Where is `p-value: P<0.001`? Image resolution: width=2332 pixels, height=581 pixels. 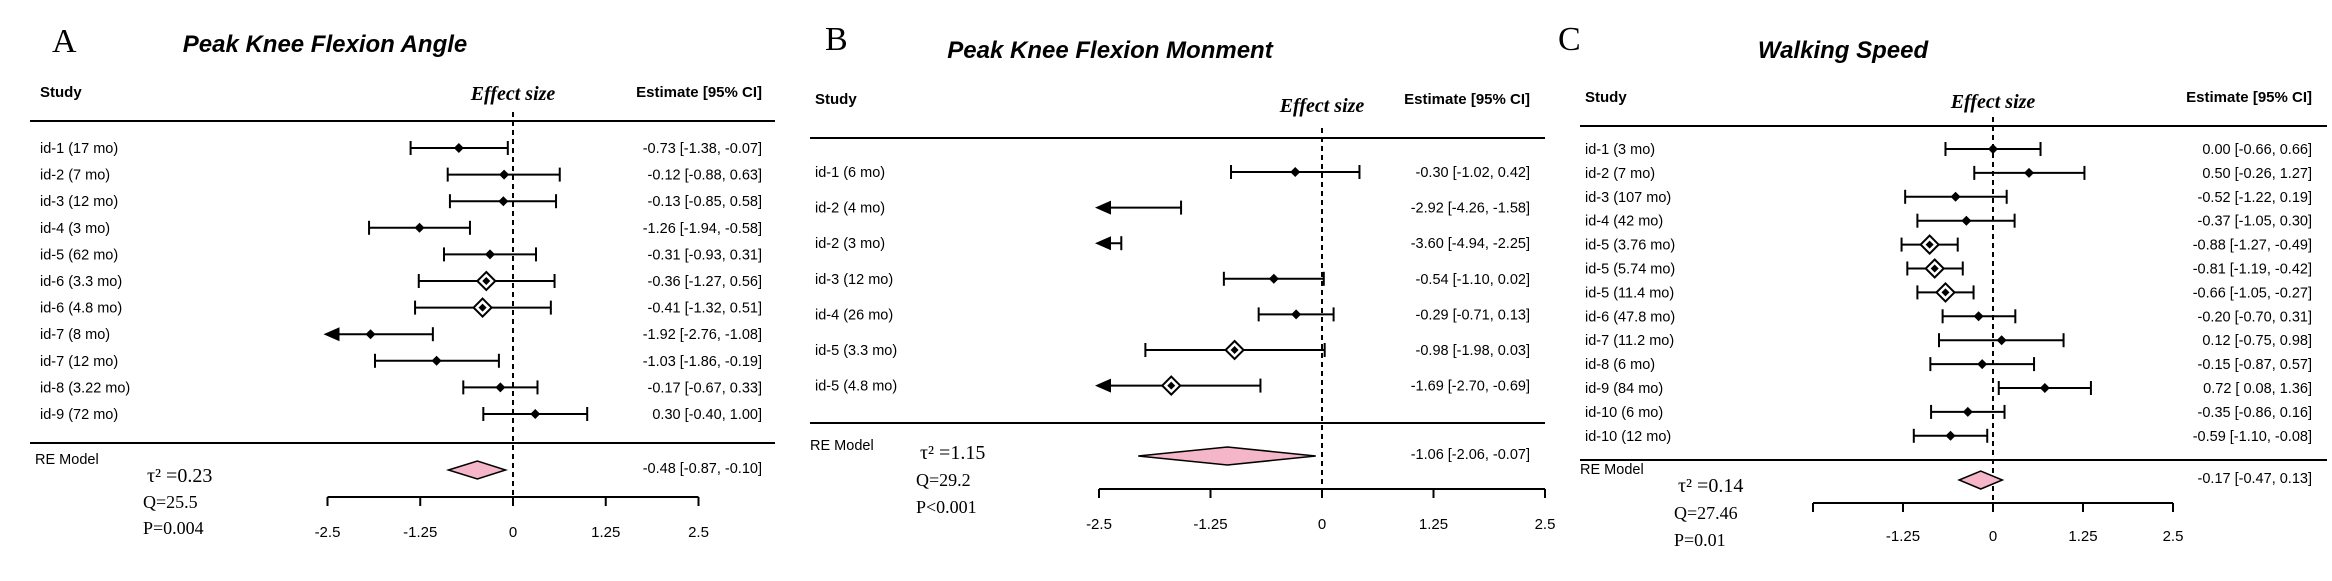 p-value: P<0.001 is located at coordinates (946, 507).